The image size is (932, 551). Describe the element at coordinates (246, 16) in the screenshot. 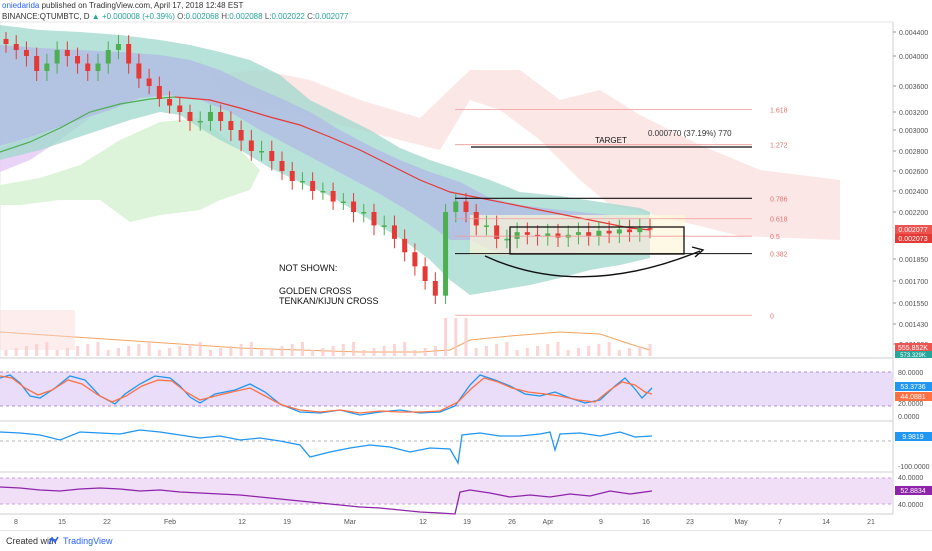

I see `high-value: 0.002088` at that location.